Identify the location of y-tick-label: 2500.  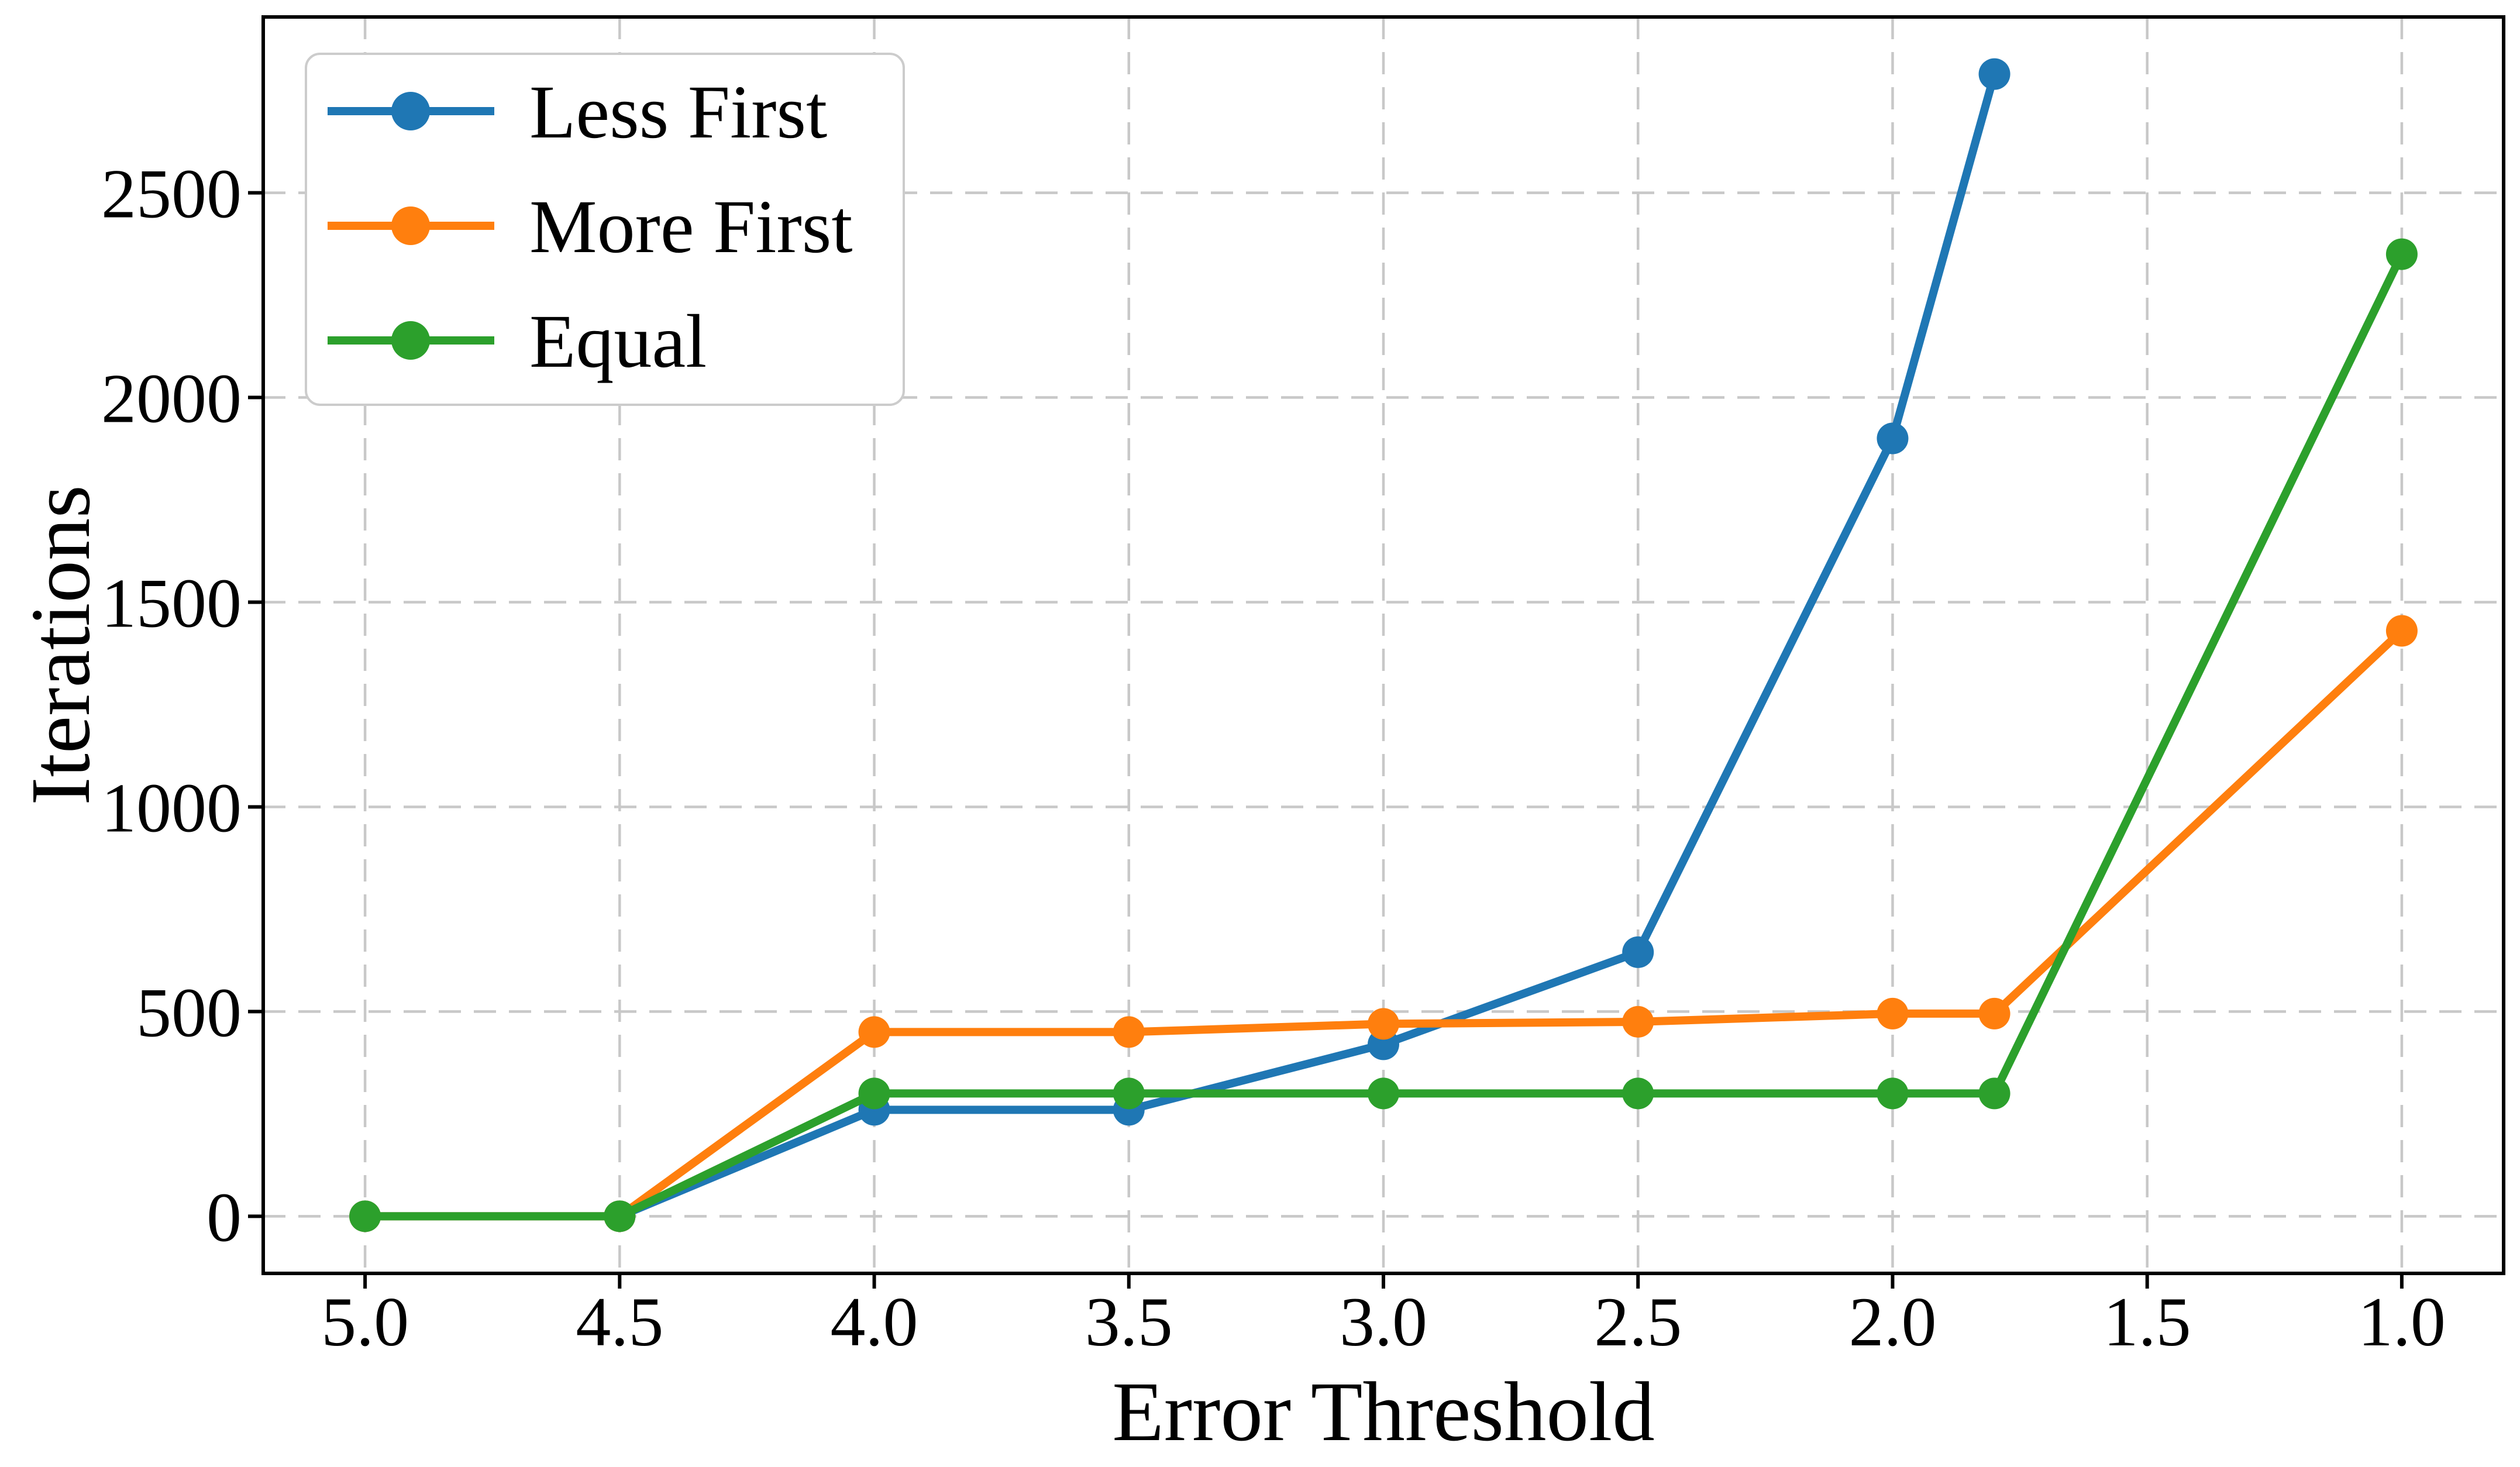
(172, 194).